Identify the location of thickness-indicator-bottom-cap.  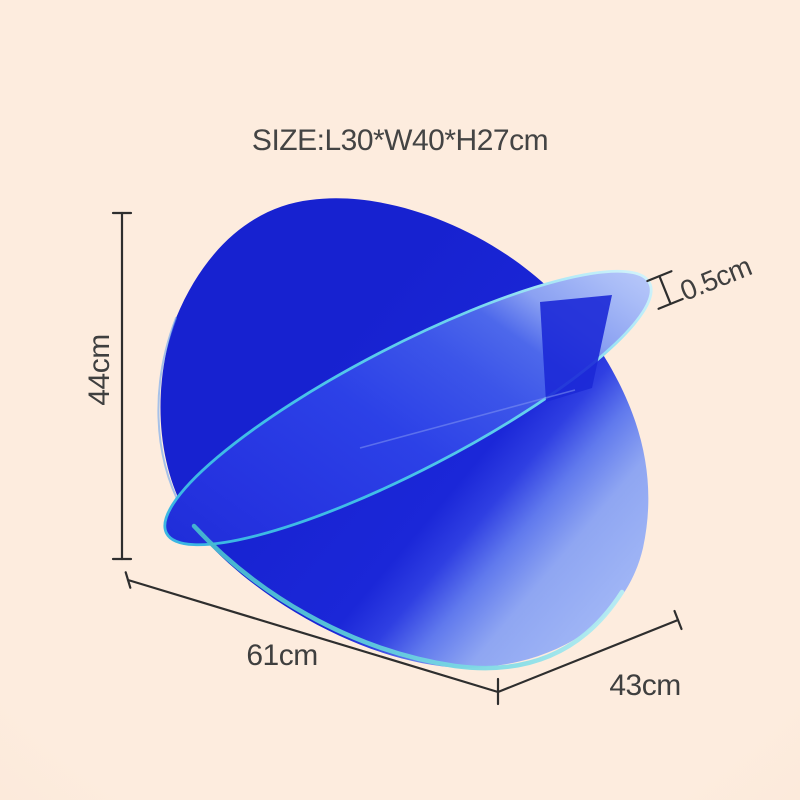
(670, 303).